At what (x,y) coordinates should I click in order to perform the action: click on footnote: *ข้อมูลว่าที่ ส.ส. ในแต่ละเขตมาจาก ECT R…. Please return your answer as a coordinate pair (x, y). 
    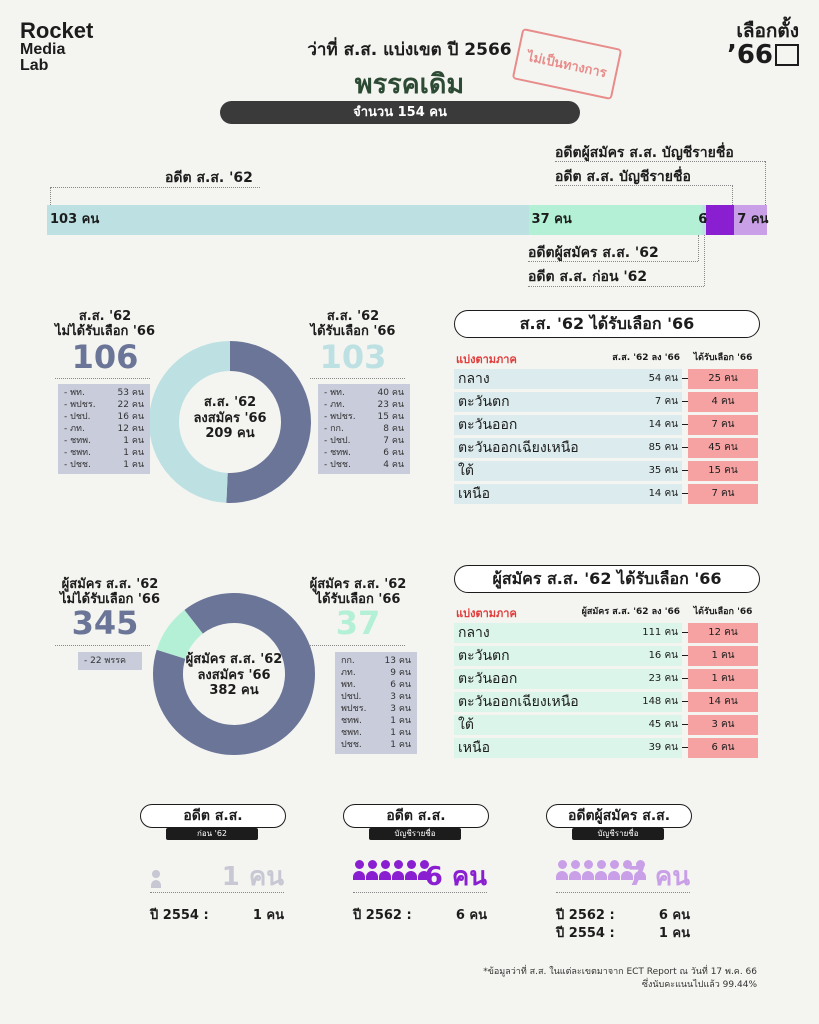
    Looking at the image, I should click on (620, 978).